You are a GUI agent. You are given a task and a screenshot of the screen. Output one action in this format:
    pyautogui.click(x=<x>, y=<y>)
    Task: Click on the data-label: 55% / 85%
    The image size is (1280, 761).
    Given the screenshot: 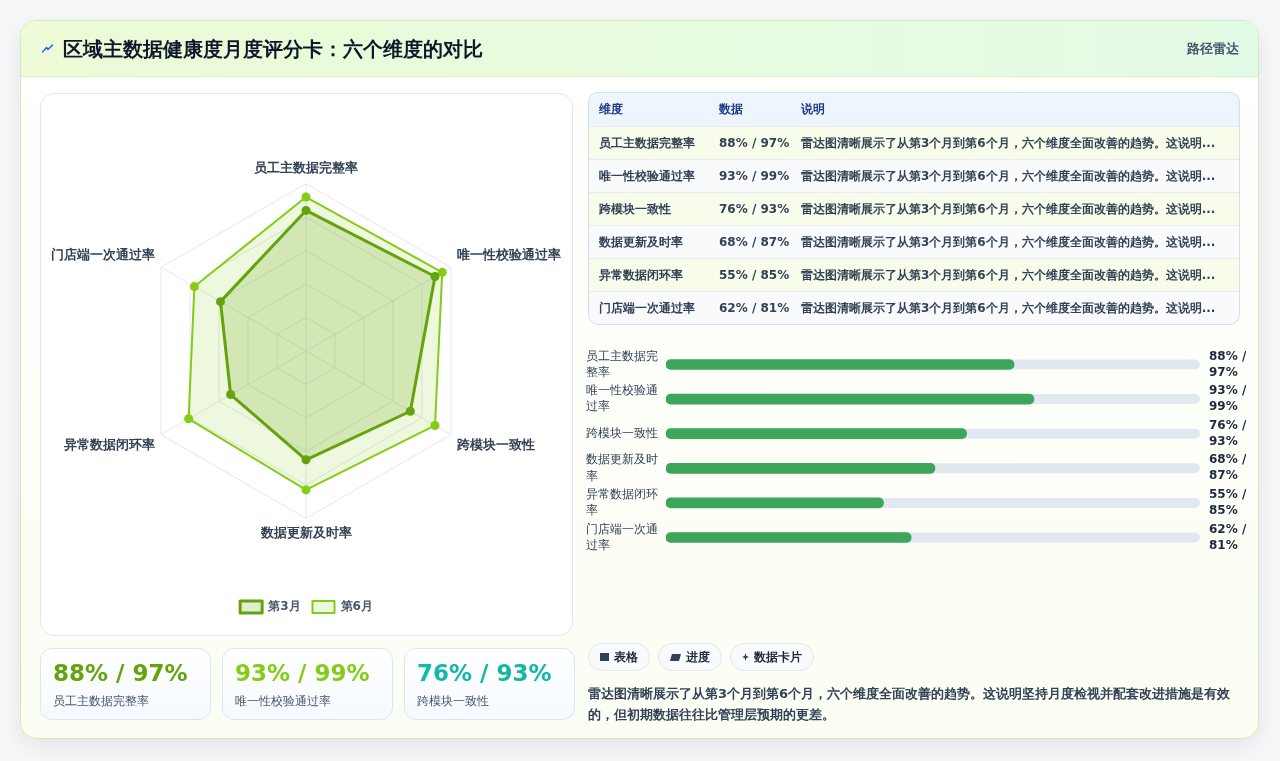 What is the action you would take?
    pyautogui.click(x=1228, y=502)
    